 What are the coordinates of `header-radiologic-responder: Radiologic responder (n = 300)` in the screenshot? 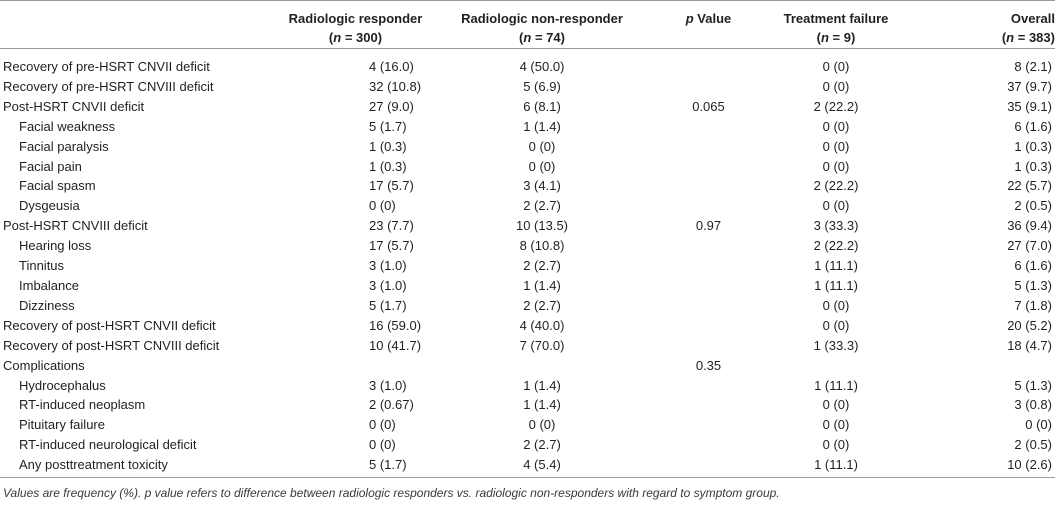 It's located at (355, 24).